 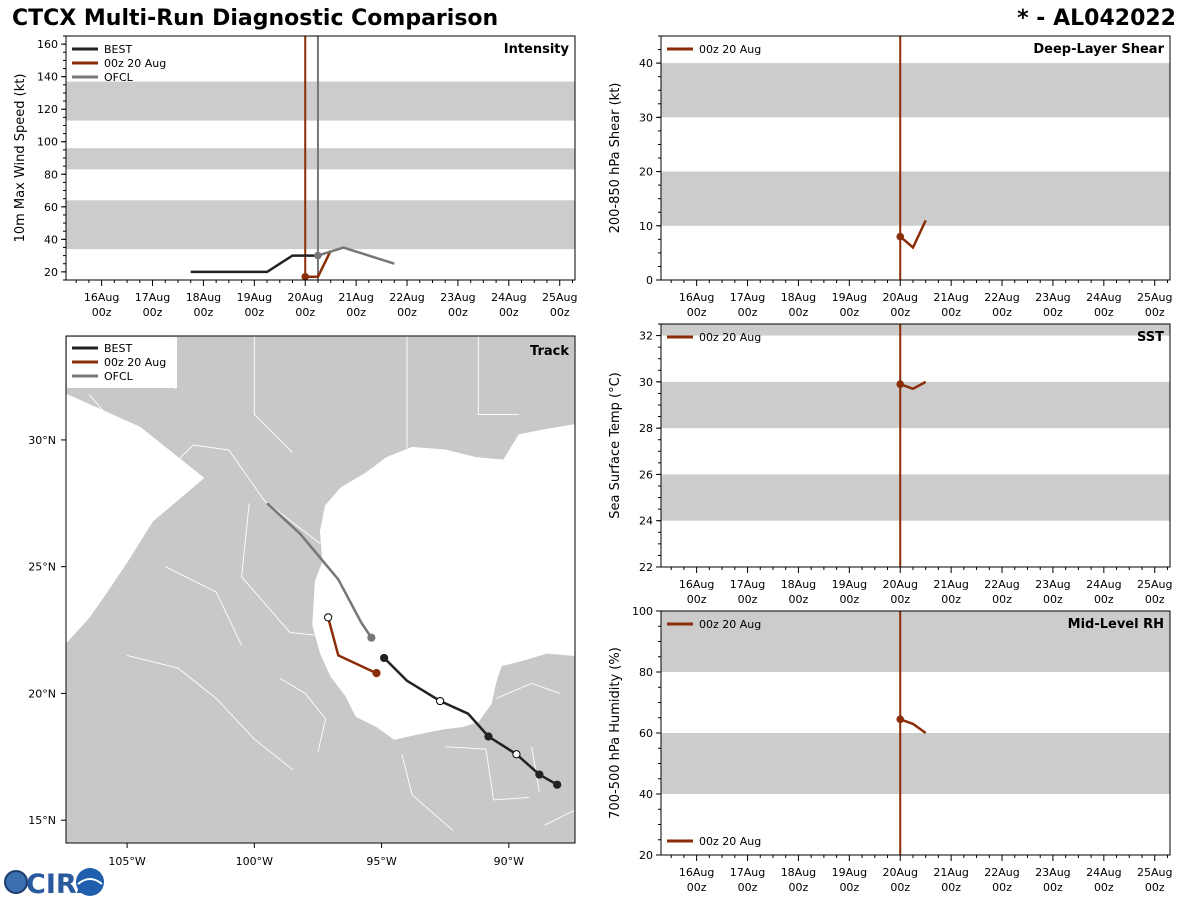 I want to click on sst-ylabel: Sea Surface Temp (°C), so click(x=615, y=445).